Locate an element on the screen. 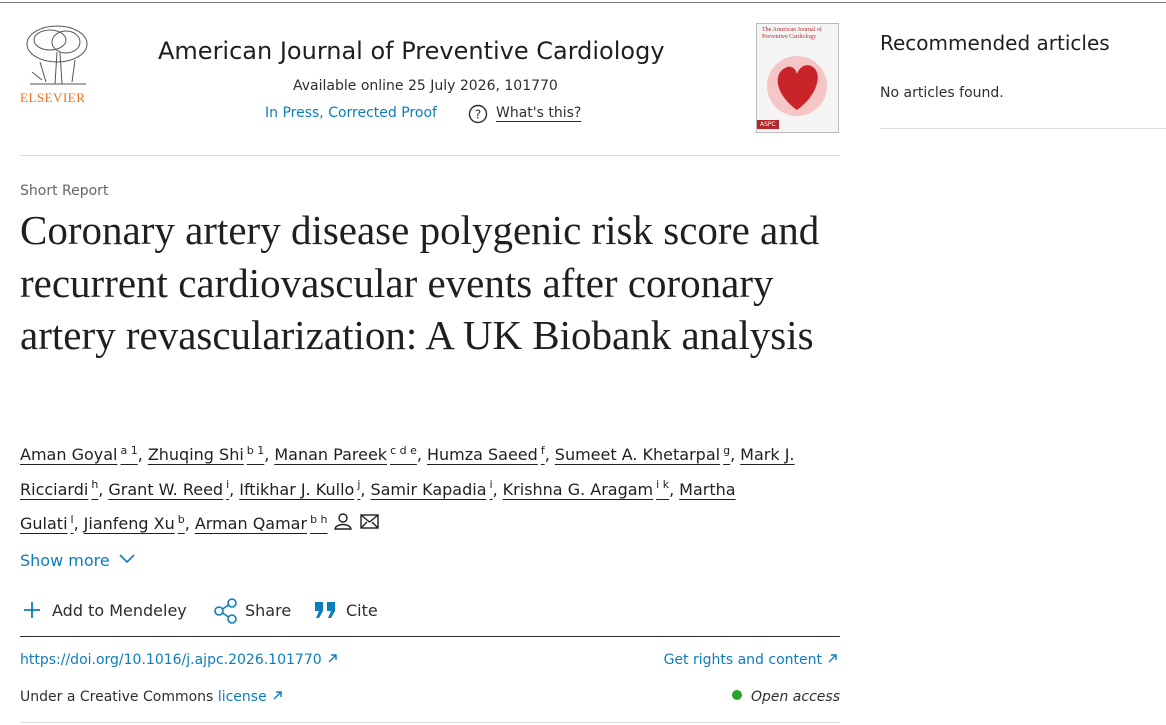  author-affiliation: b is located at coordinates (181, 519).